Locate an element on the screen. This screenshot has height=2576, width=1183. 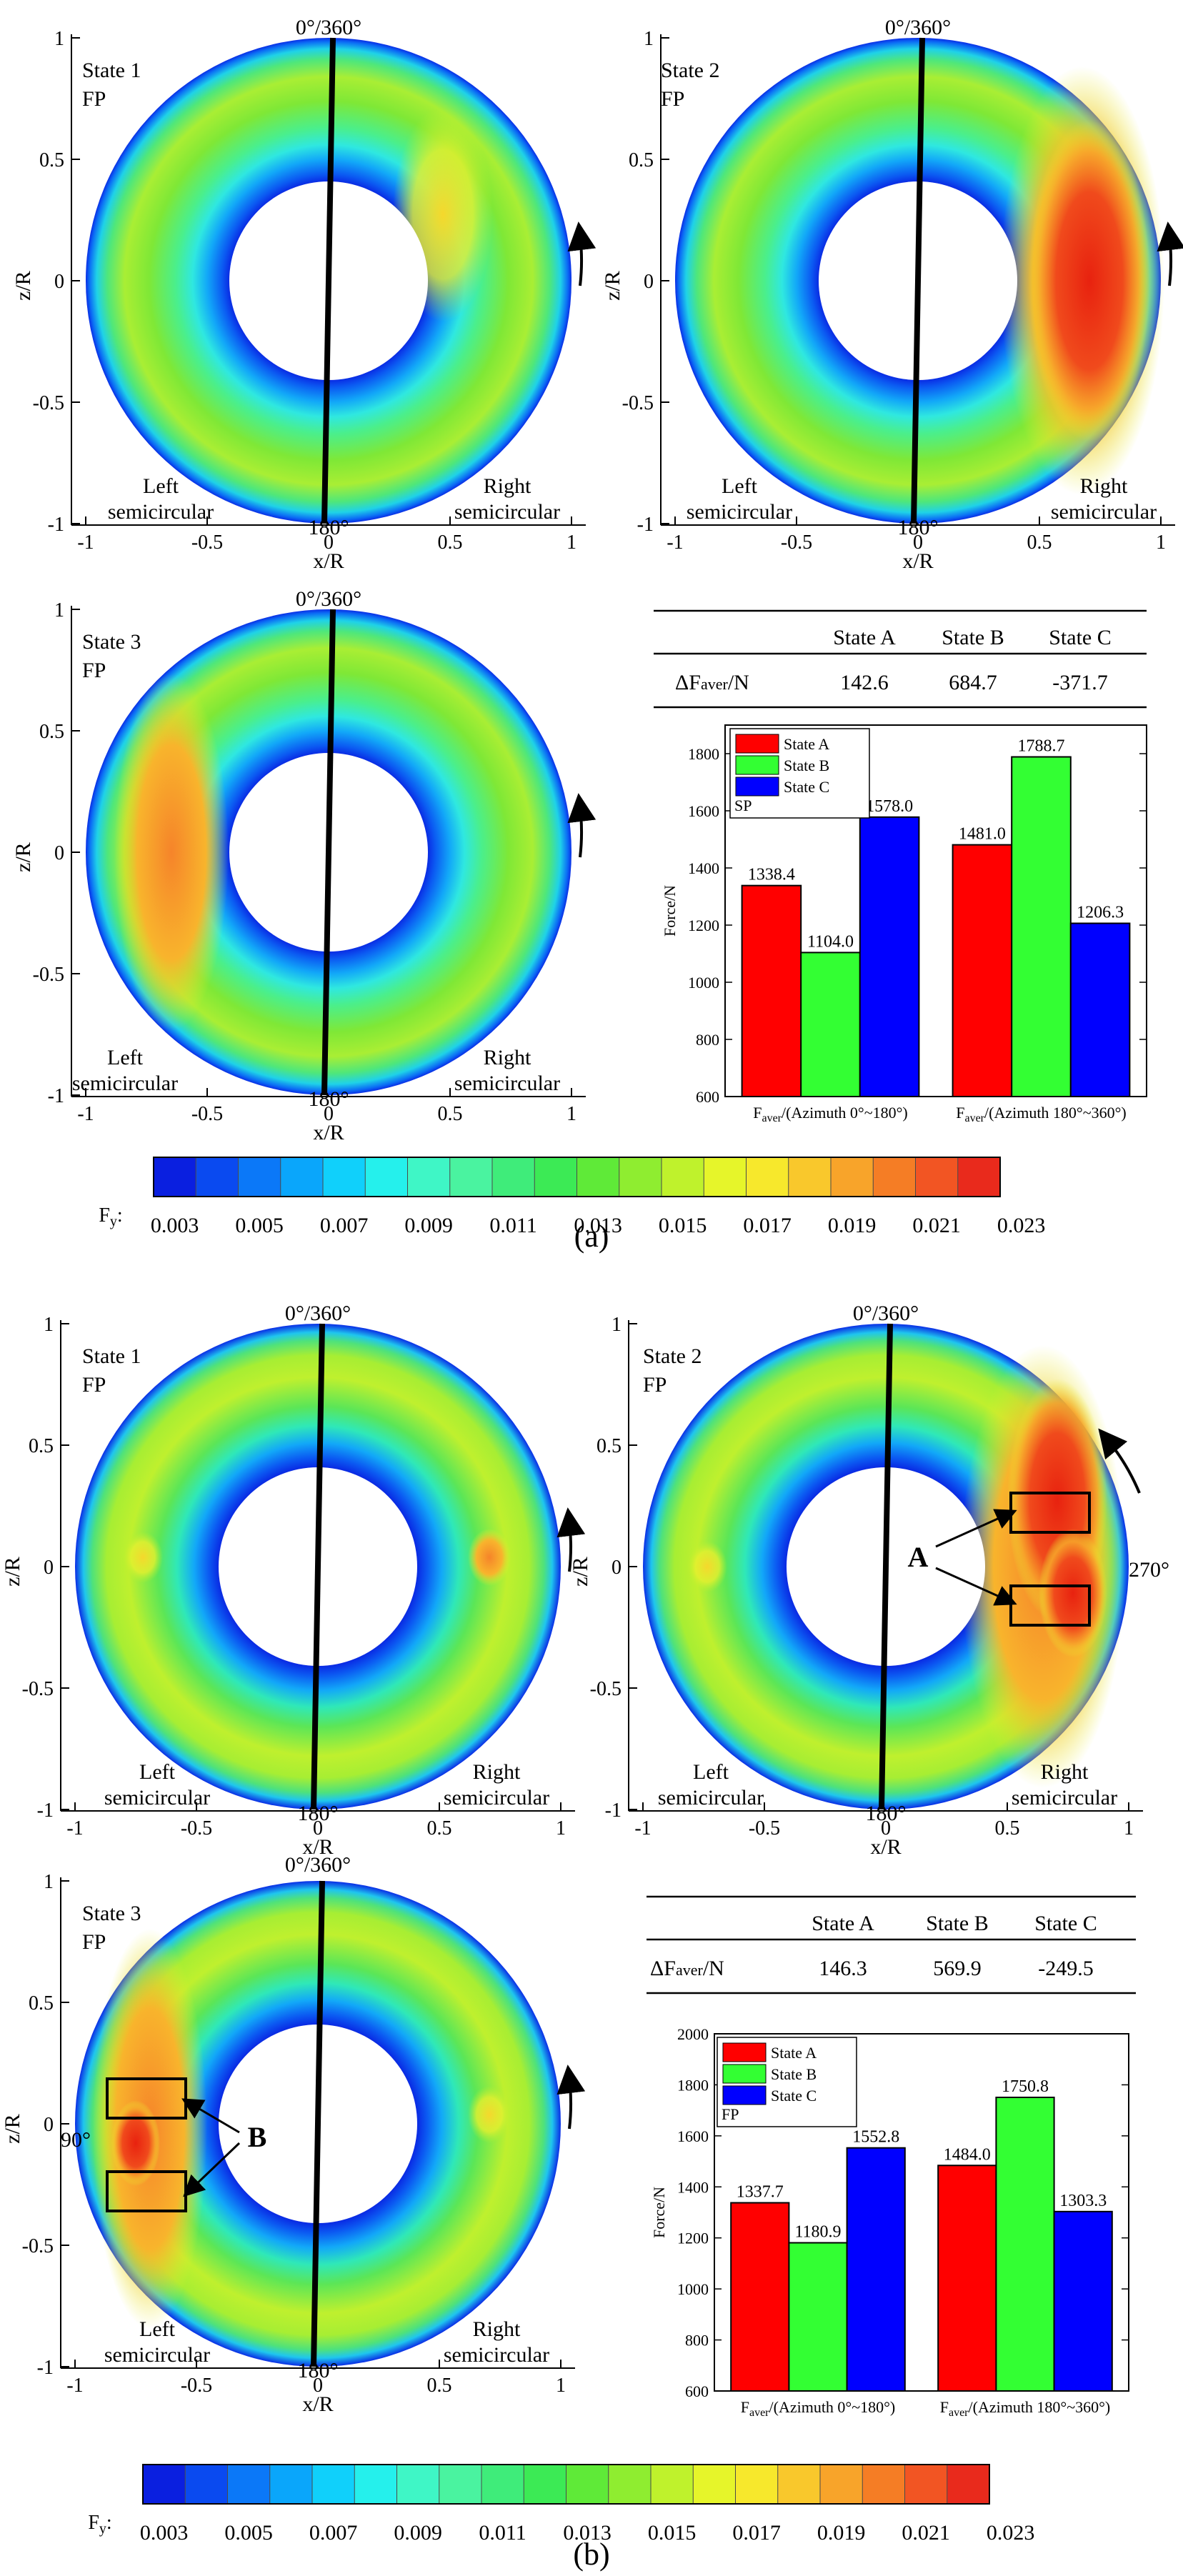
colorbar-frame is located at coordinates (566, 2484).